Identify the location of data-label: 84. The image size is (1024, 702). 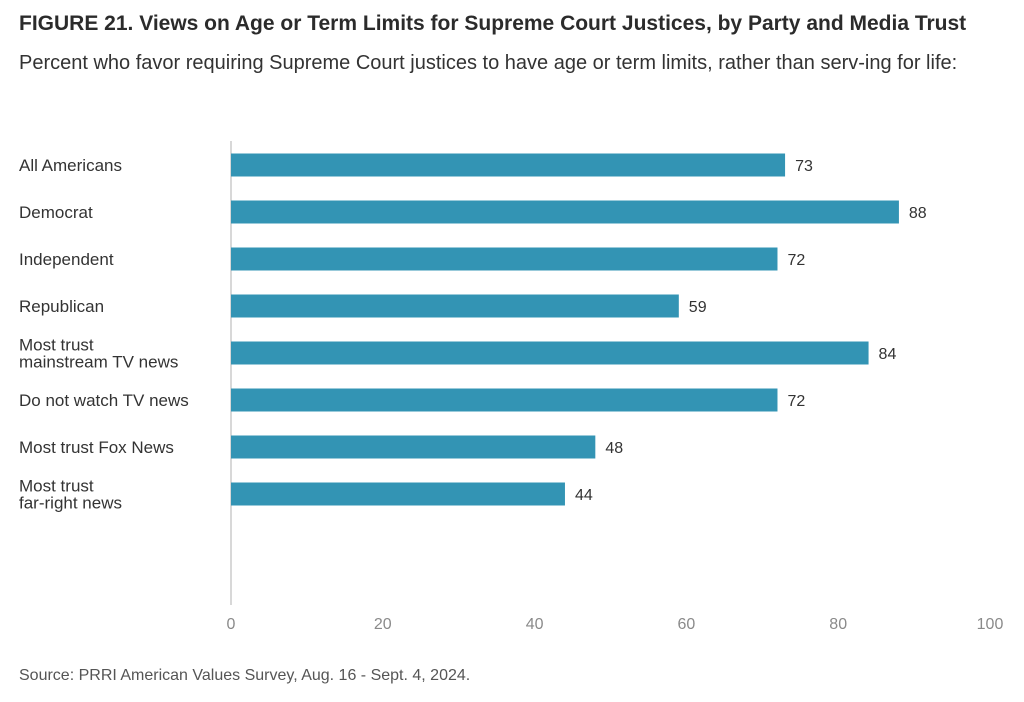
(888, 354).